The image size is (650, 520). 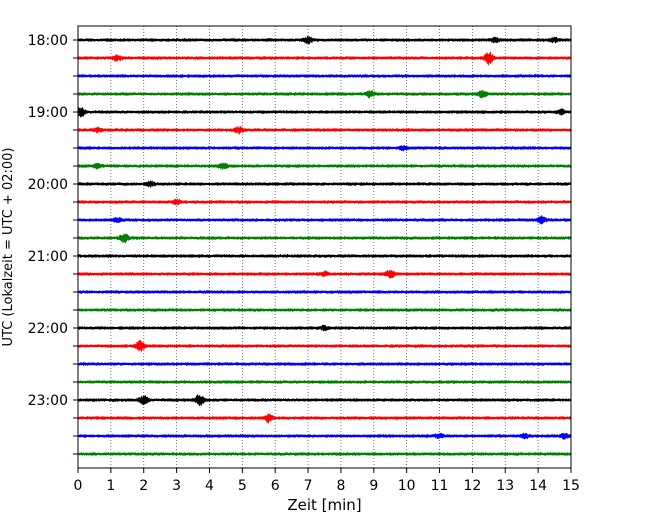 I want to click on x-tick-label: 5, so click(x=242, y=486).